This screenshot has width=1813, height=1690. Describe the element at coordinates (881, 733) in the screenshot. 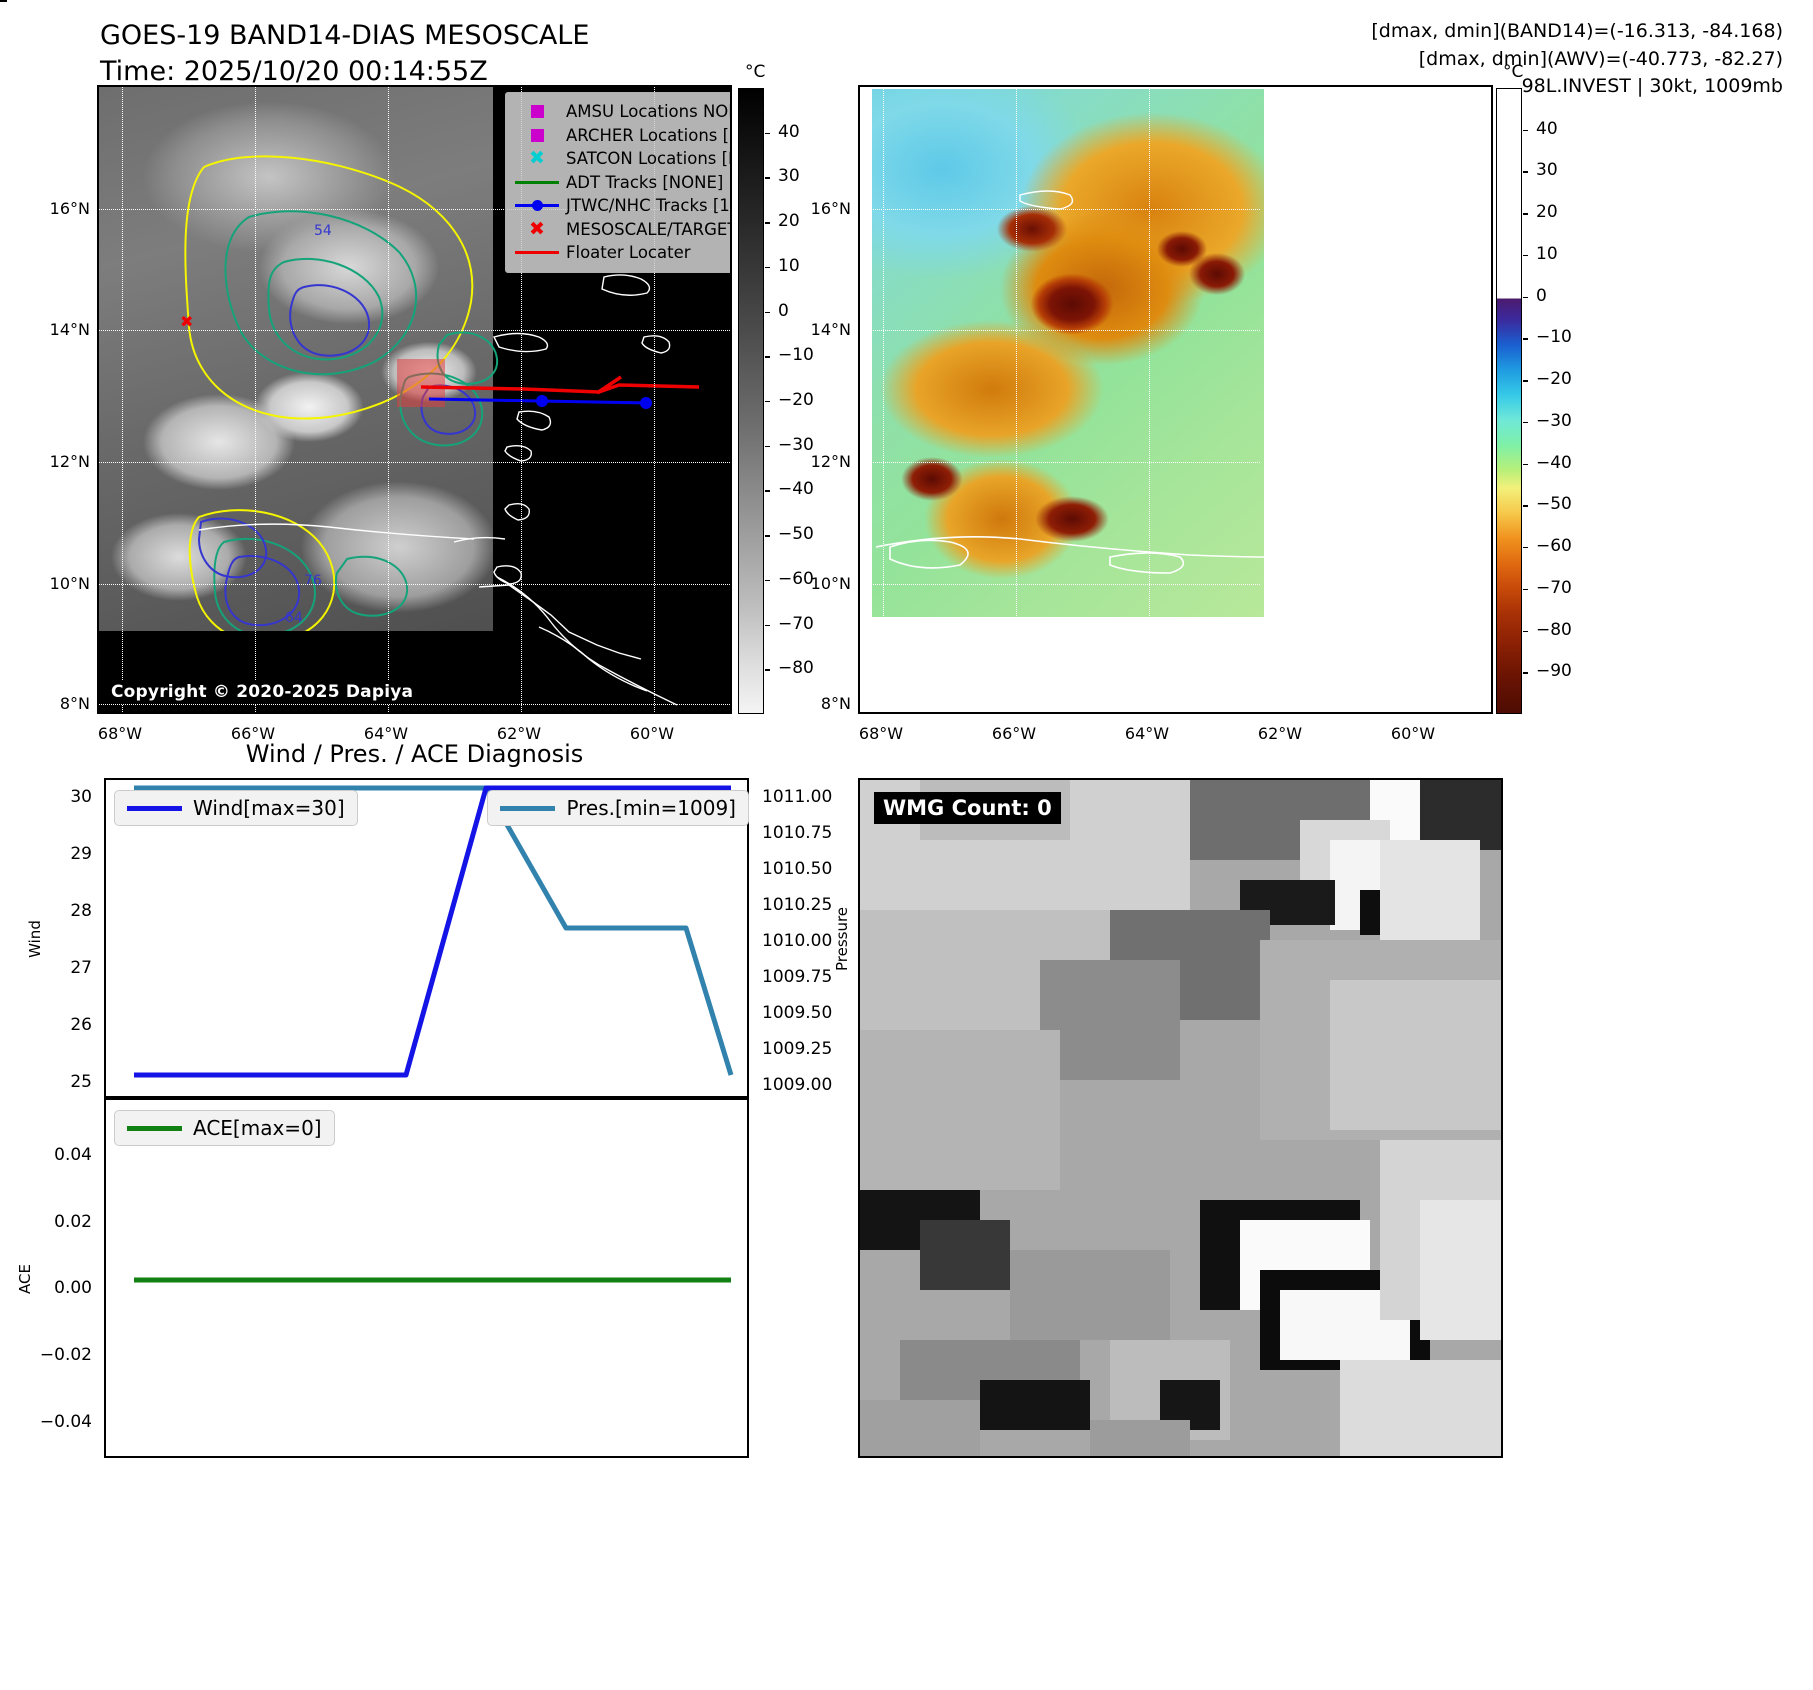

I see `awv-lon-68w: 68°W` at that location.